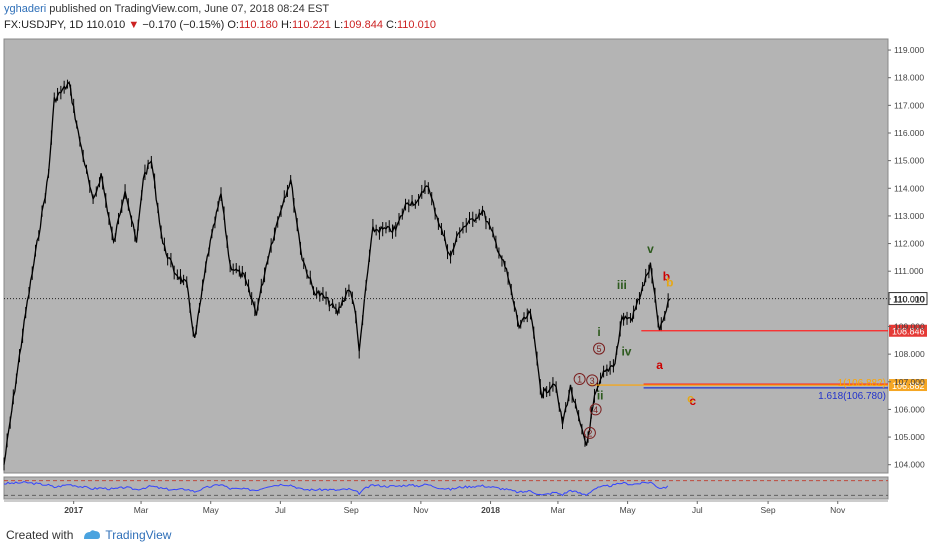 The image size is (932, 550). What do you see at coordinates (909, 465) in the screenshot?
I see `y-tick-label: 104.000` at bounding box center [909, 465].